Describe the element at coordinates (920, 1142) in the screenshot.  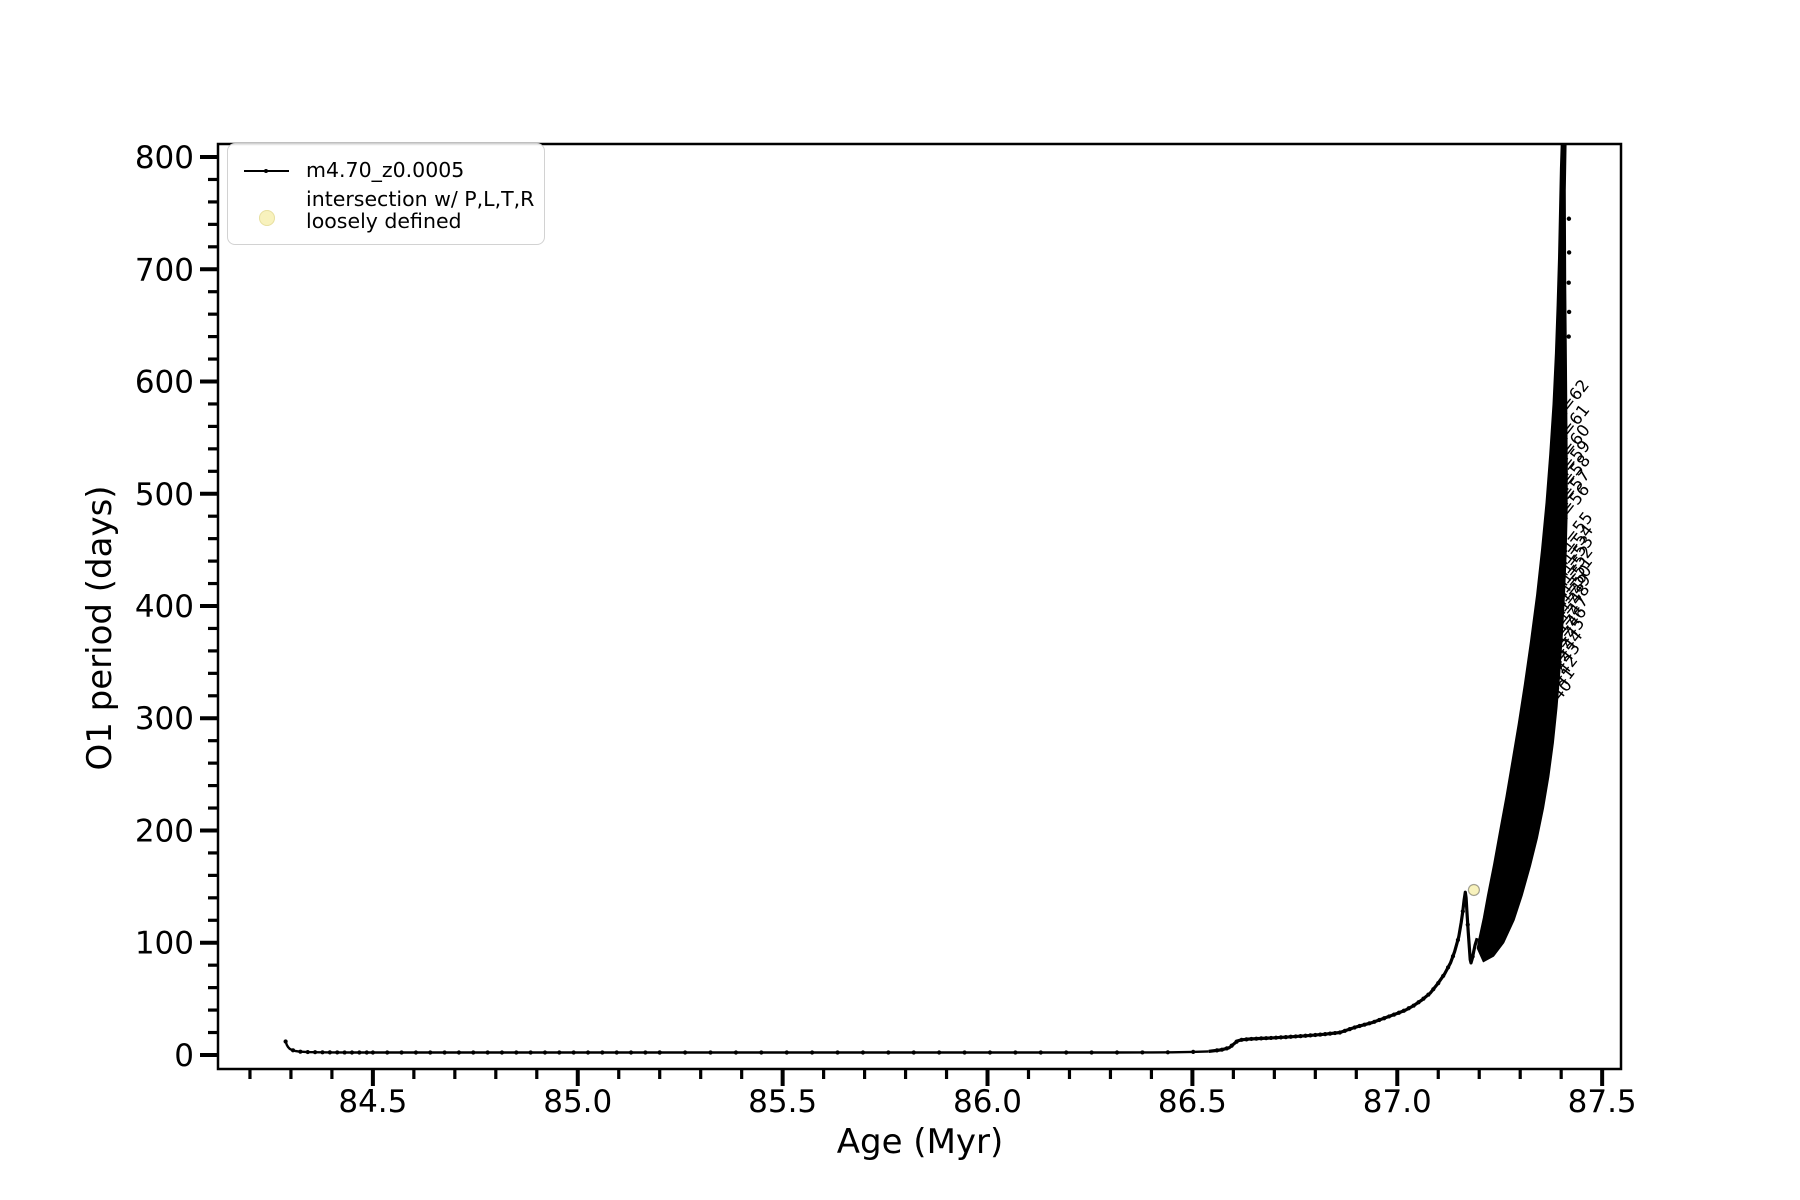
I see `x-axis-label: Age (Myr)` at that location.